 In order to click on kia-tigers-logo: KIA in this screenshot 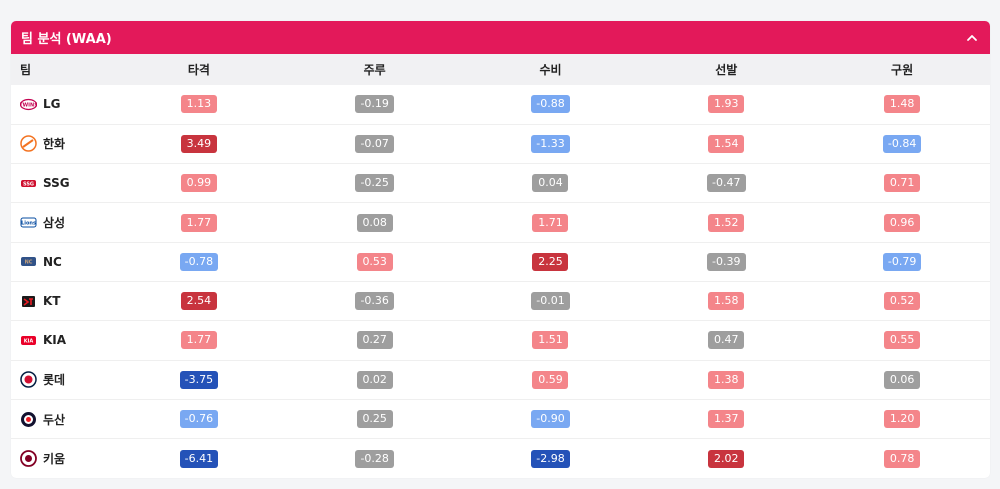, I will do `click(28, 340)`.